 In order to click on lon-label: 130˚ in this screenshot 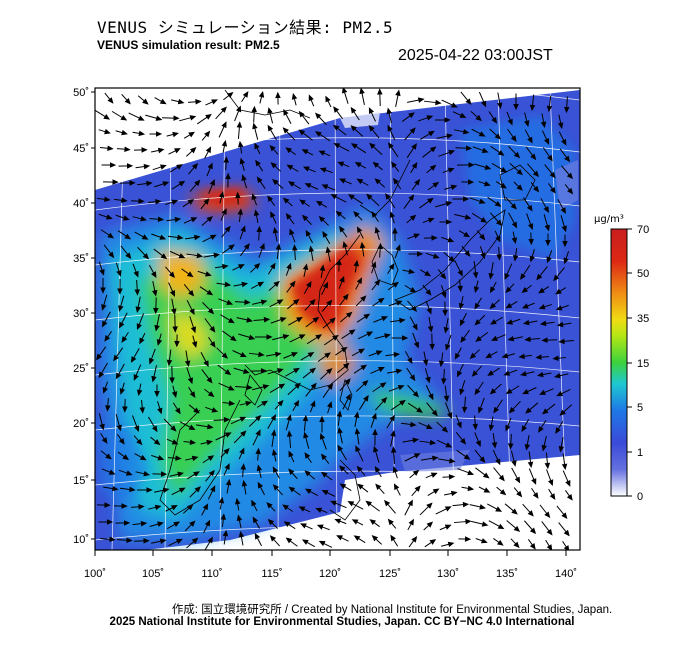, I will do `click(448, 574)`.